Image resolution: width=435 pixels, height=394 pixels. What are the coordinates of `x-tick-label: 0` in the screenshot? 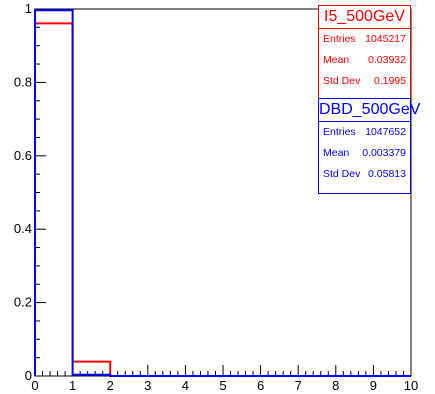 It's located at (34, 385).